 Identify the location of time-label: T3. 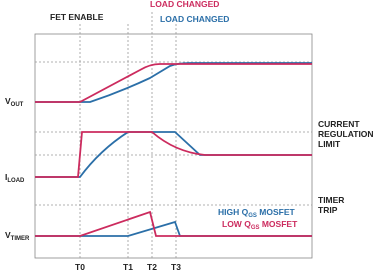
(176, 267).